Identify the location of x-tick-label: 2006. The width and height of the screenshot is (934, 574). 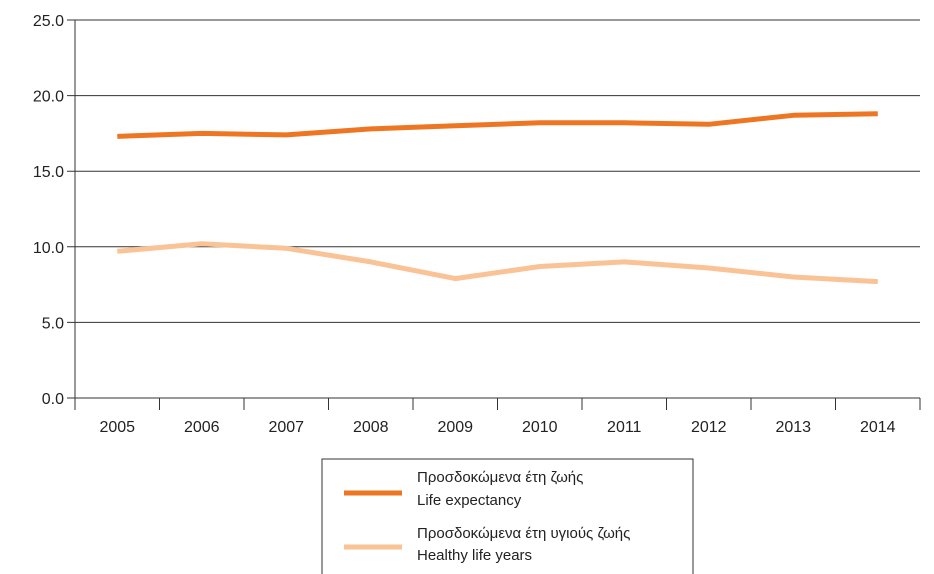
(202, 427).